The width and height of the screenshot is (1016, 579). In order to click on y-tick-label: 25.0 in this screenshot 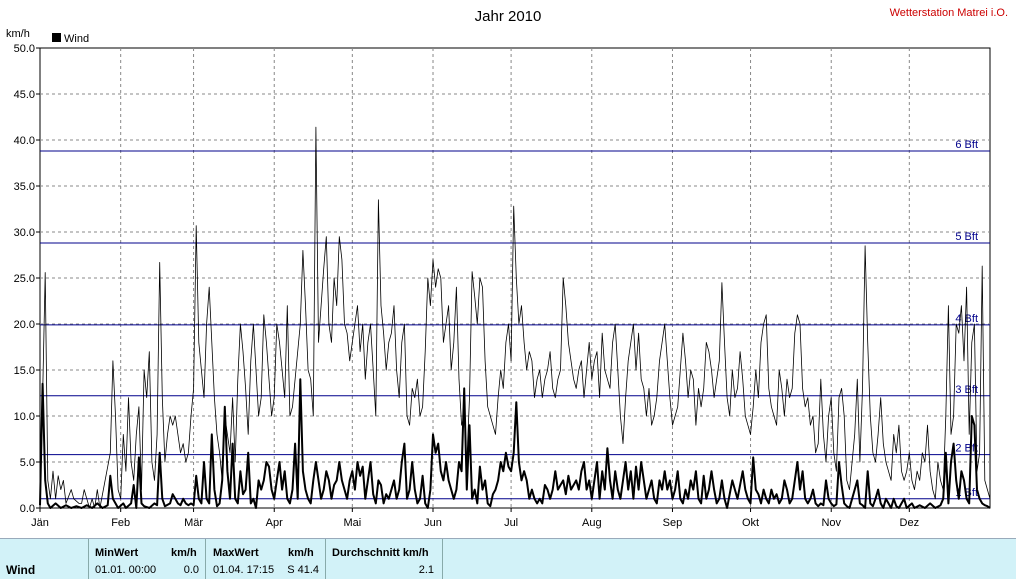, I will do `click(24, 279)`.